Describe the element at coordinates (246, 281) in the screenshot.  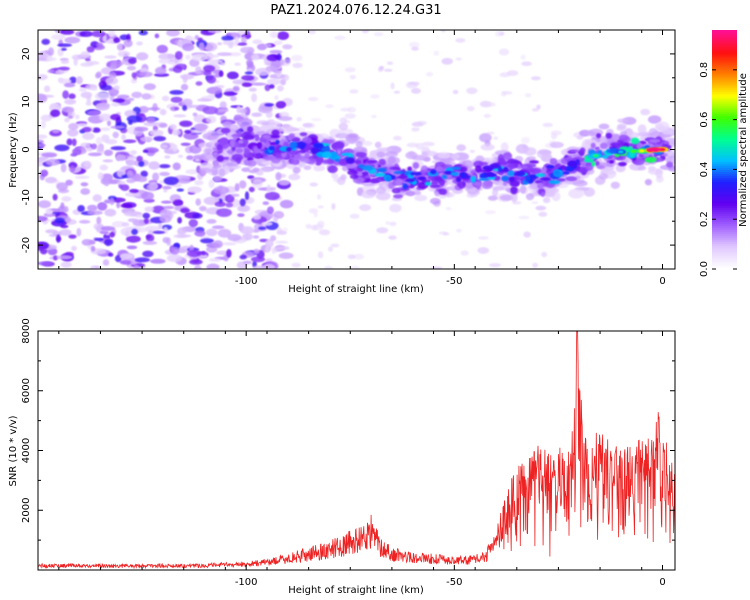
I see `spectrogram-xtick-label: -100` at that location.